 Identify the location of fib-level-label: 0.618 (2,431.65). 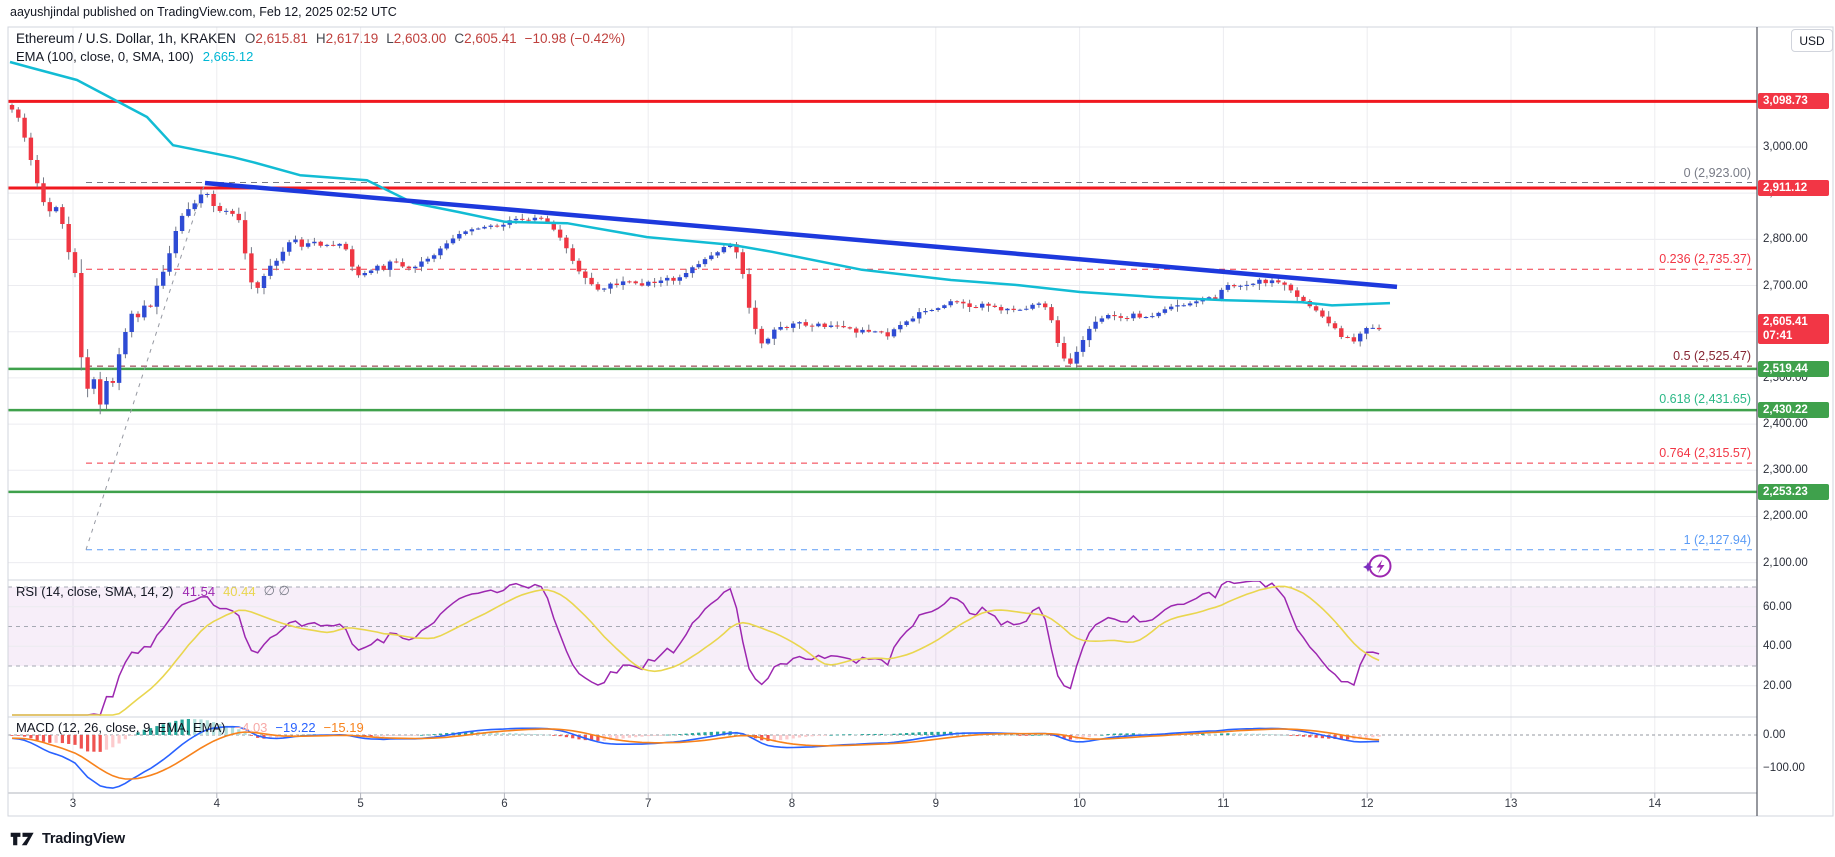
(1705, 399).